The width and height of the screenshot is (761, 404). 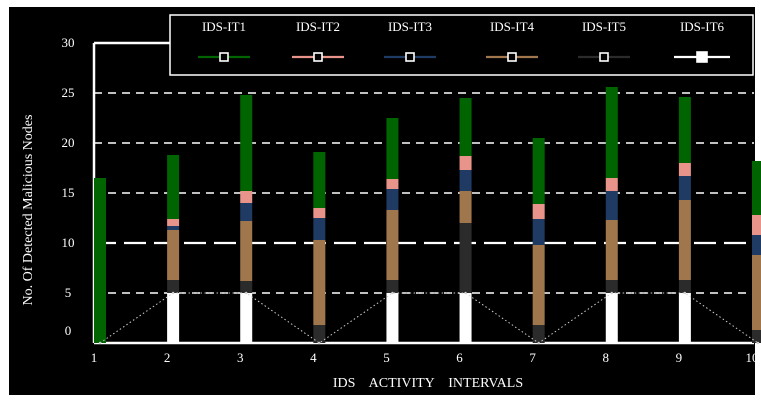 What do you see at coordinates (313, 357) in the screenshot?
I see `x-tick-label-4: 4` at bounding box center [313, 357].